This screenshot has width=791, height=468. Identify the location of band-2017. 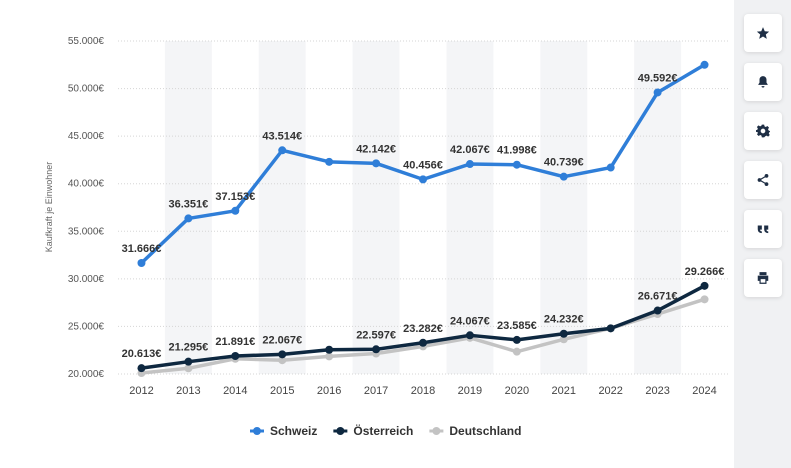
(376, 207).